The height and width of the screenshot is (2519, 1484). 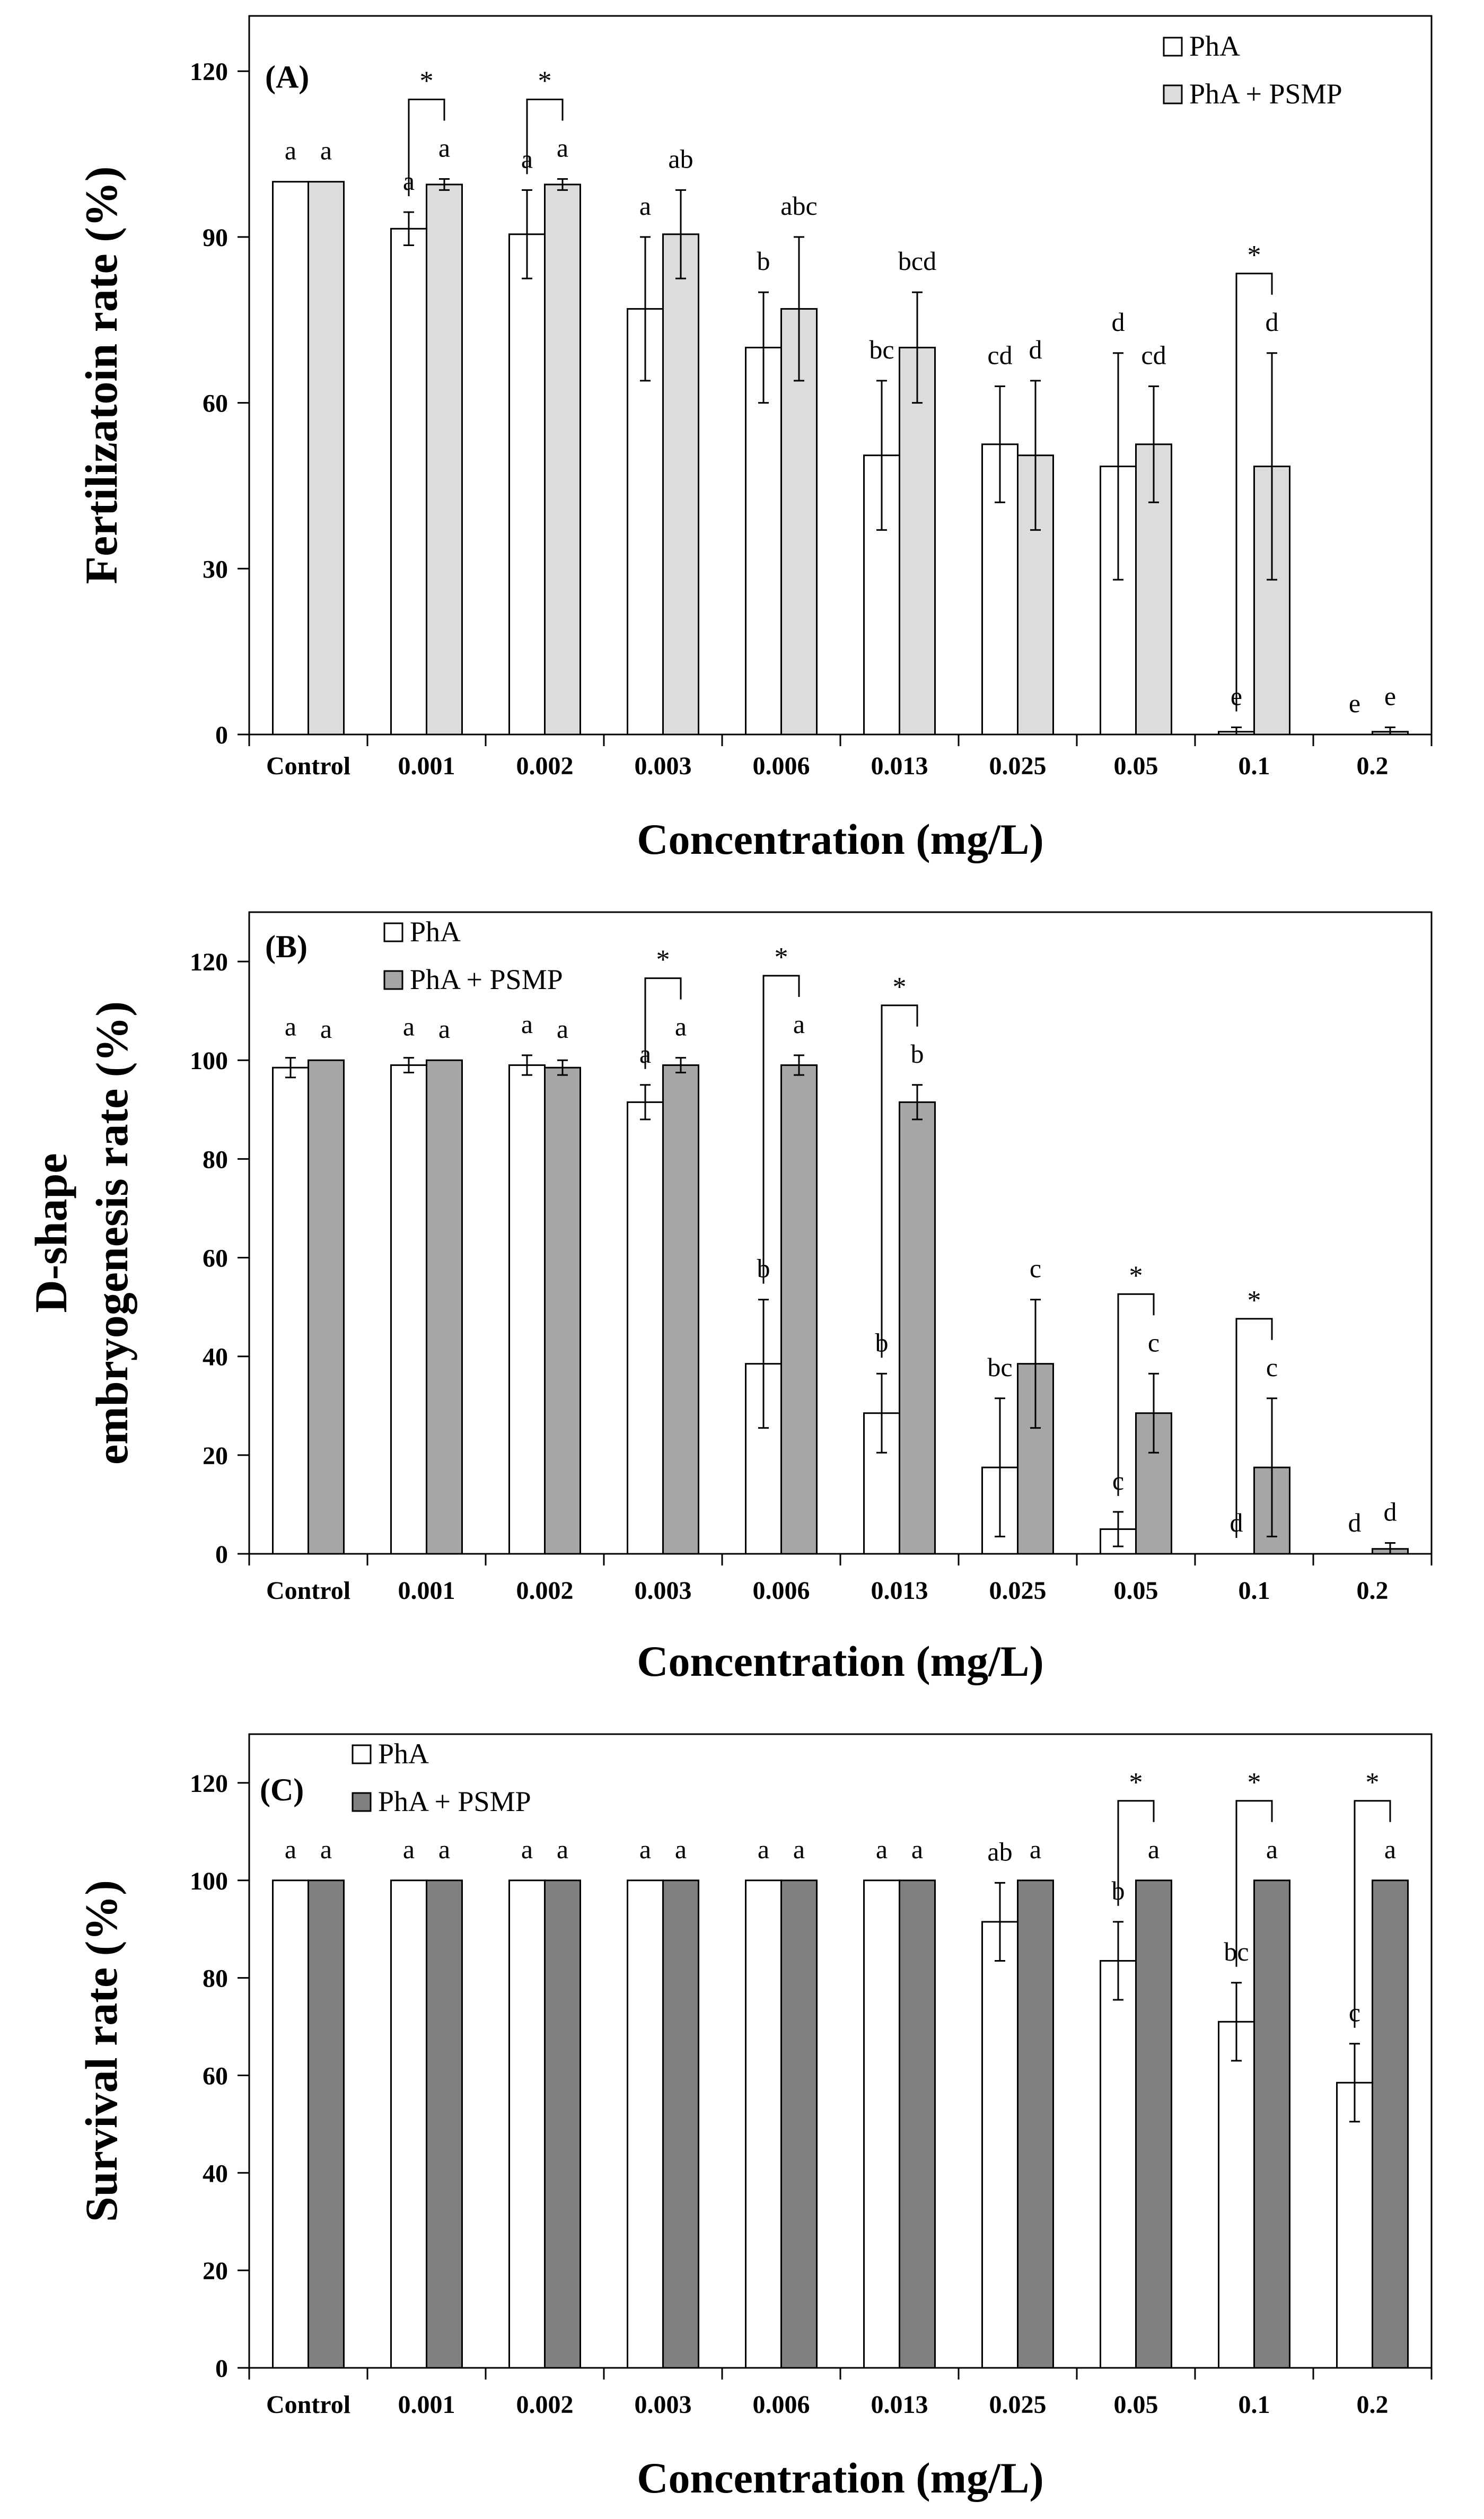 What do you see at coordinates (798, 206) in the screenshot?
I see `significance-letter: abc` at bounding box center [798, 206].